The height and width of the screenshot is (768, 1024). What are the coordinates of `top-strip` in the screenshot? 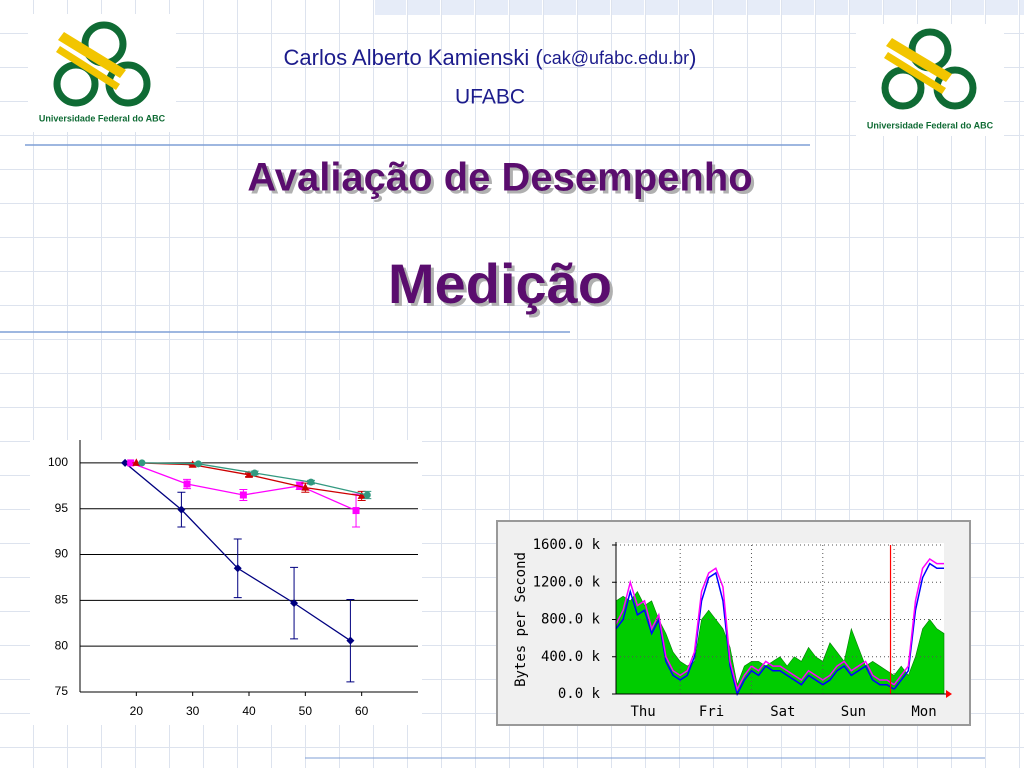 It's located at (699, 8).